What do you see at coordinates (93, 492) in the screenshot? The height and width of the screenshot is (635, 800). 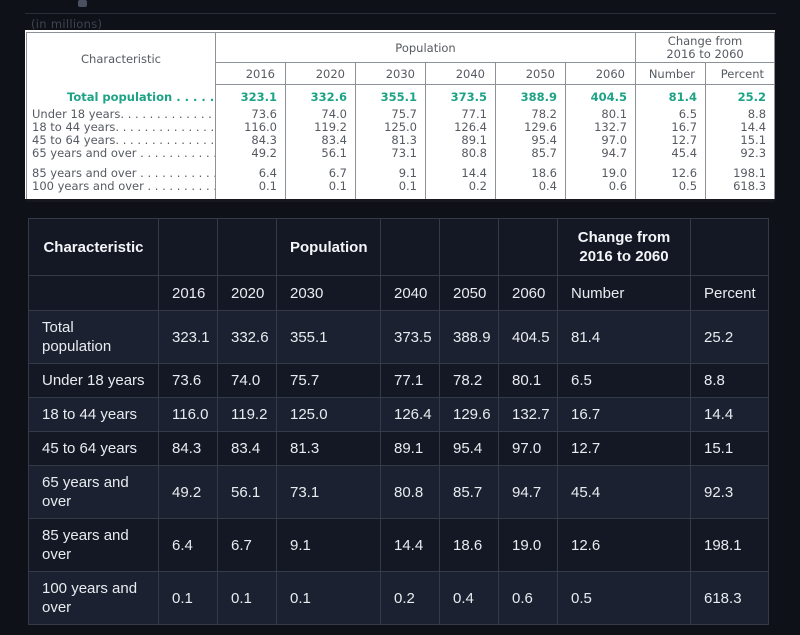 I see `row-label: 65 years and over` at bounding box center [93, 492].